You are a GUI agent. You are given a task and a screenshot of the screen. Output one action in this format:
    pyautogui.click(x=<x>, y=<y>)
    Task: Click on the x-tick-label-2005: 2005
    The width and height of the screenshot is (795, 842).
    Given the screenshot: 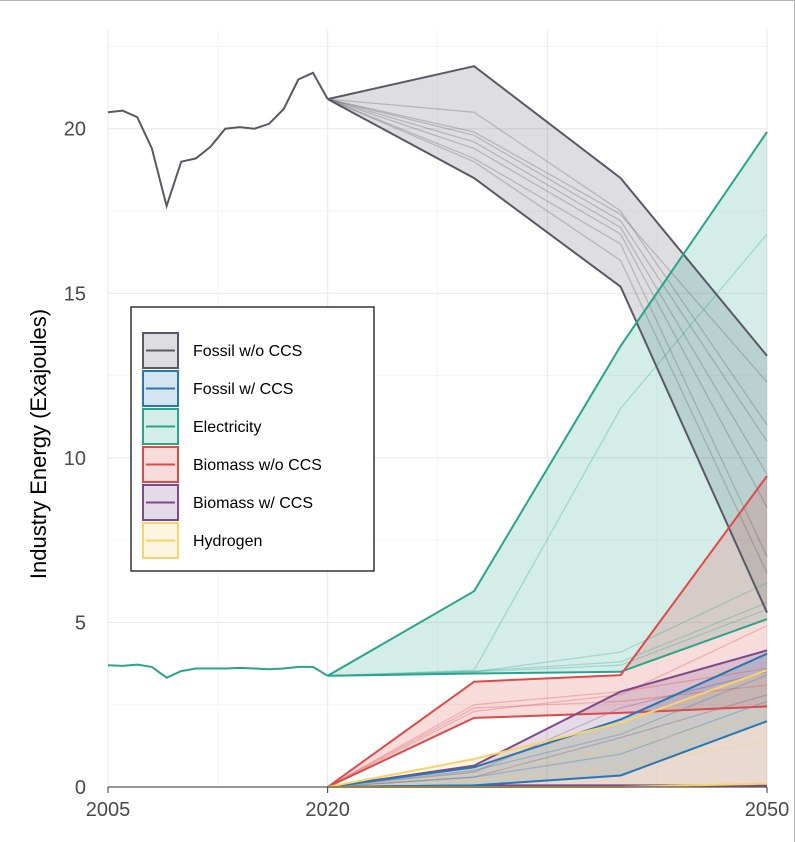 What is the action you would take?
    pyautogui.click(x=108, y=810)
    